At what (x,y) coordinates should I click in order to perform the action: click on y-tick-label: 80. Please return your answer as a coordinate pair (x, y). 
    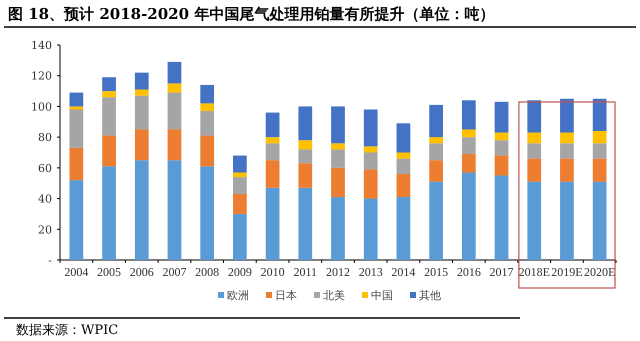
    Looking at the image, I should click on (45, 137).